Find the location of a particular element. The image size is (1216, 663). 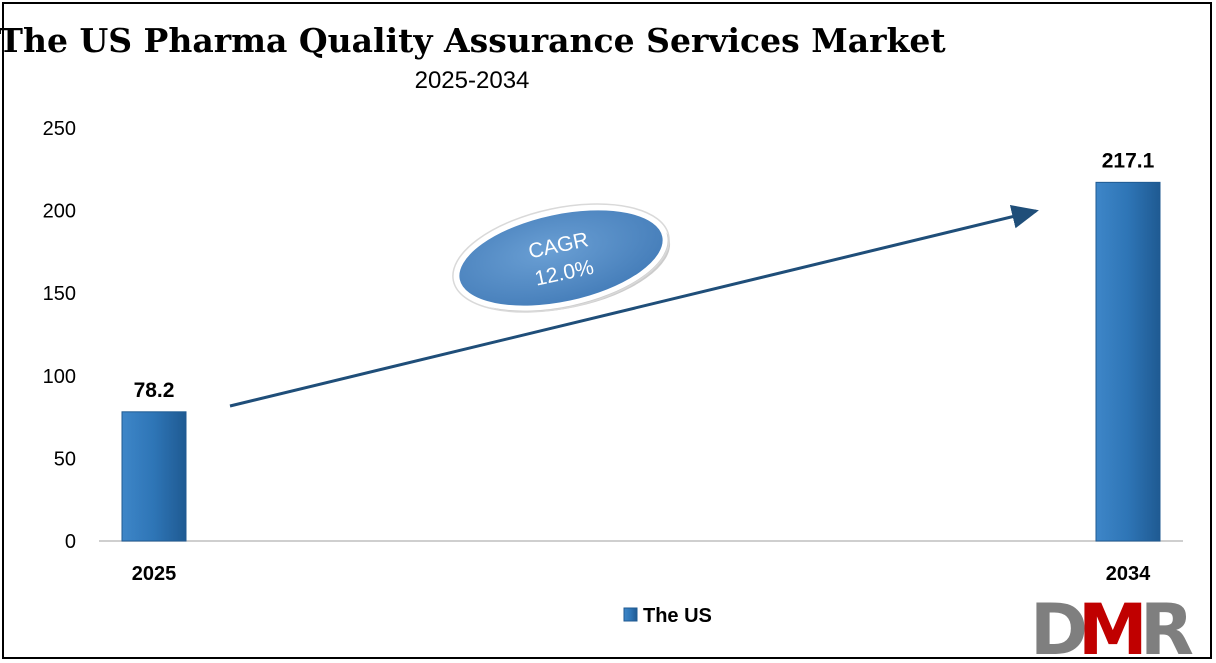

y-axis-ticks: 0 50 100 150 200 250 is located at coordinates (59, 335).